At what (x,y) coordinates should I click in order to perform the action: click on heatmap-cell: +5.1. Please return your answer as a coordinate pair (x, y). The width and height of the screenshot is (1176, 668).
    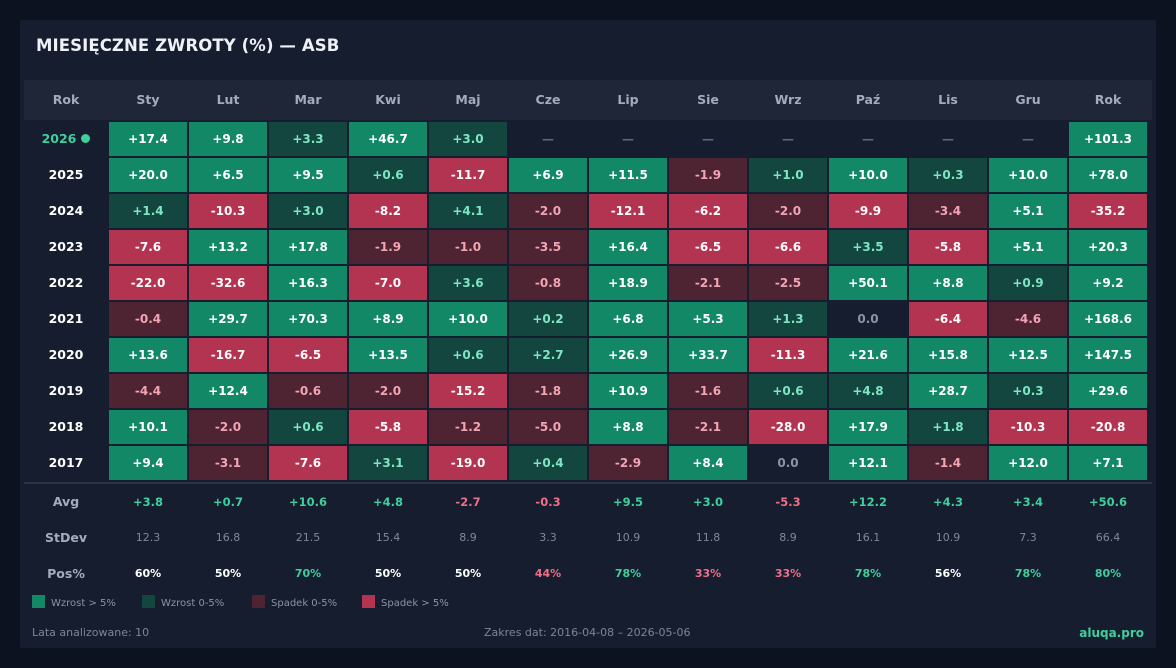
    Looking at the image, I should click on (1028, 247).